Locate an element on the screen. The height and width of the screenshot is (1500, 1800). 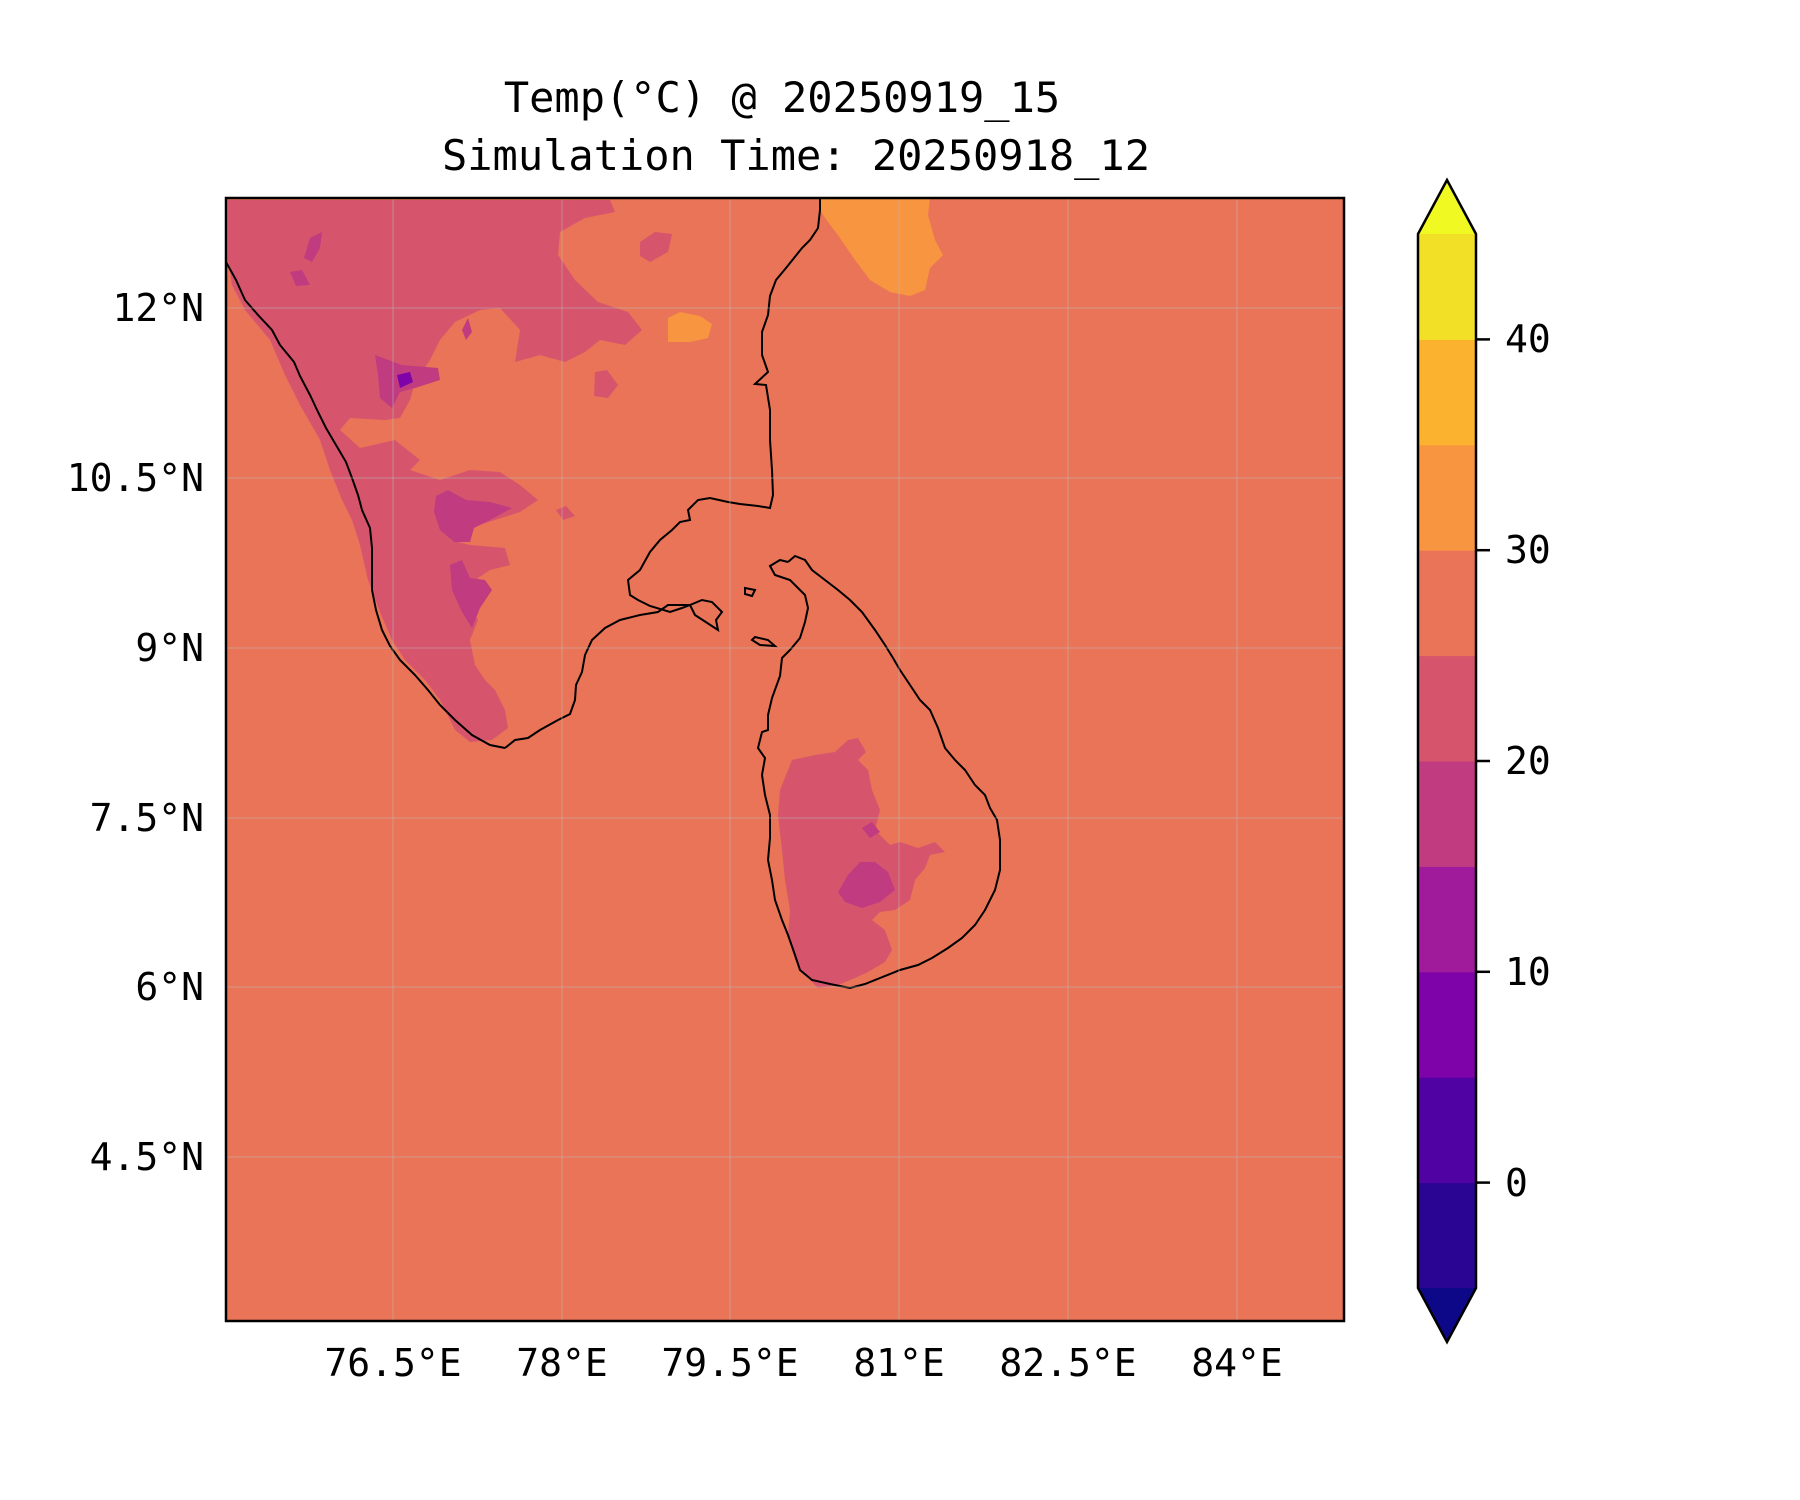
longitude-tick-labels: 76.5°E 78°E 79.5°E 81°E 82.5°E 84°E is located at coordinates (803, 1363).